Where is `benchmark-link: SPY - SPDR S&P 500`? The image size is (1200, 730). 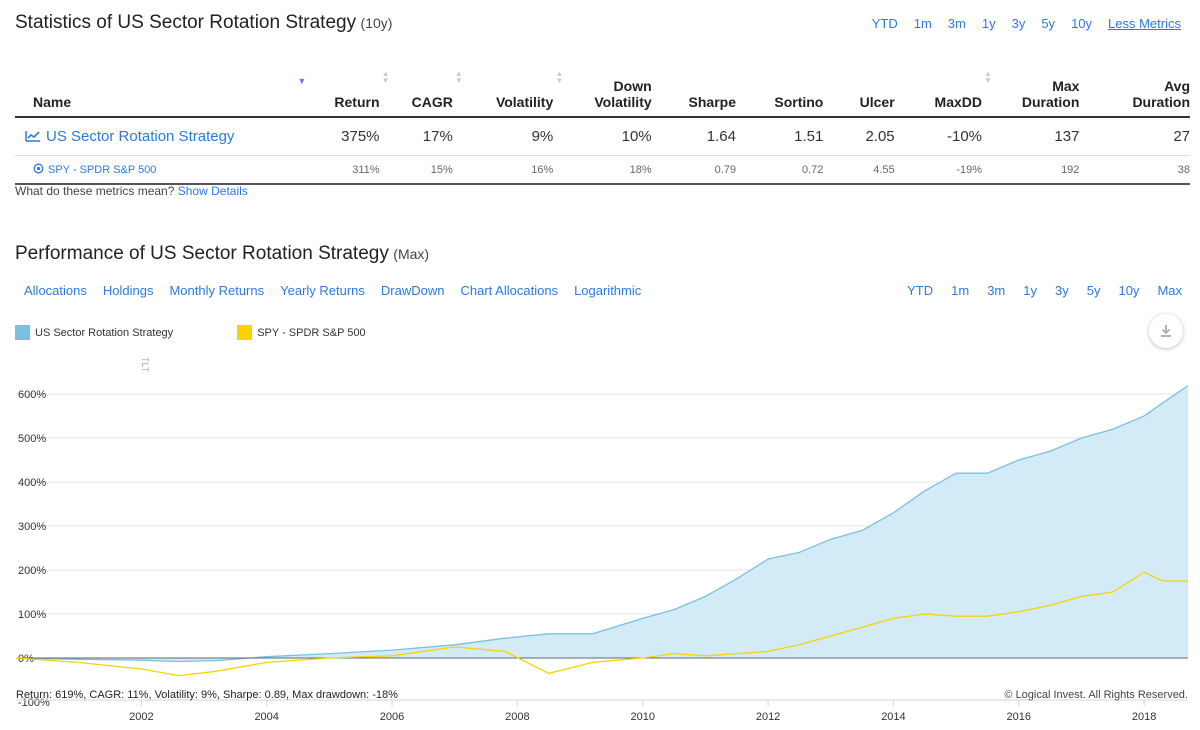
benchmark-link: SPY - SPDR S&P 500 is located at coordinates (95, 169).